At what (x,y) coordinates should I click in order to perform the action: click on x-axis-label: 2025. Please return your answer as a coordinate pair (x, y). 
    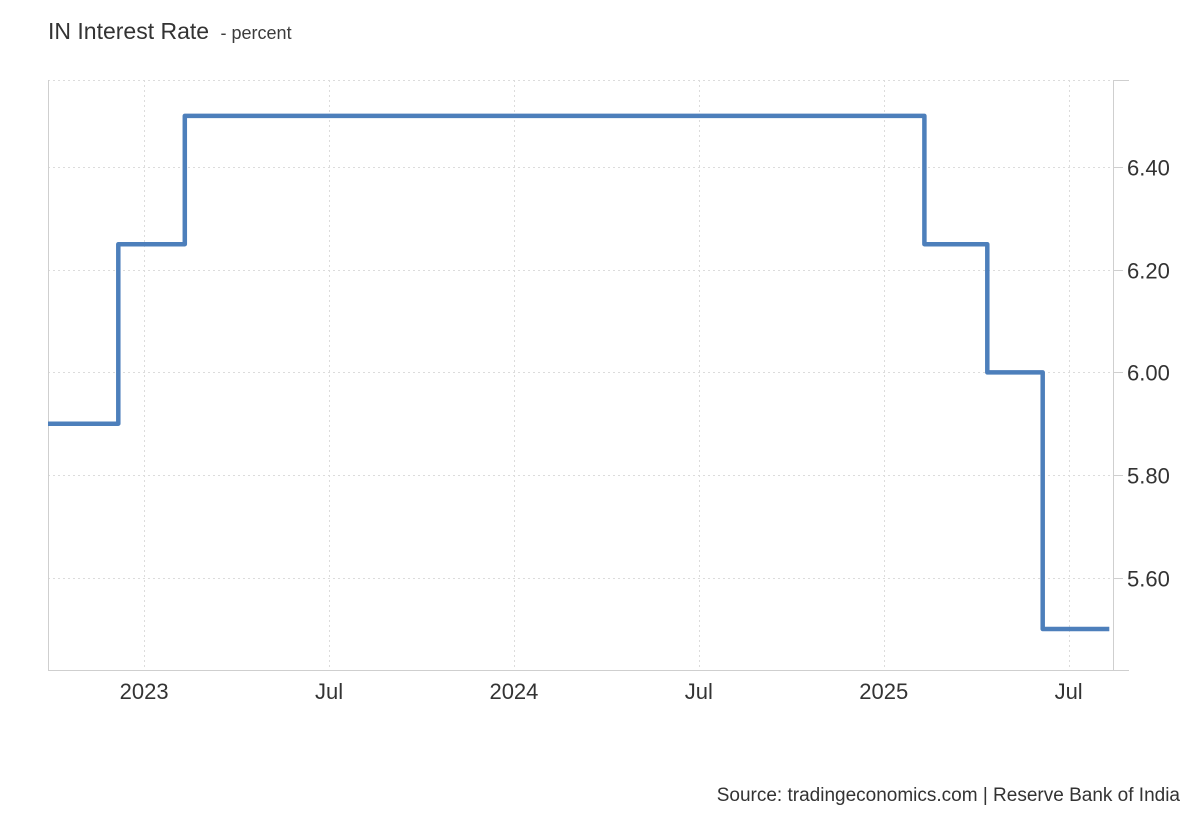
    Looking at the image, I should click on (883, 691).